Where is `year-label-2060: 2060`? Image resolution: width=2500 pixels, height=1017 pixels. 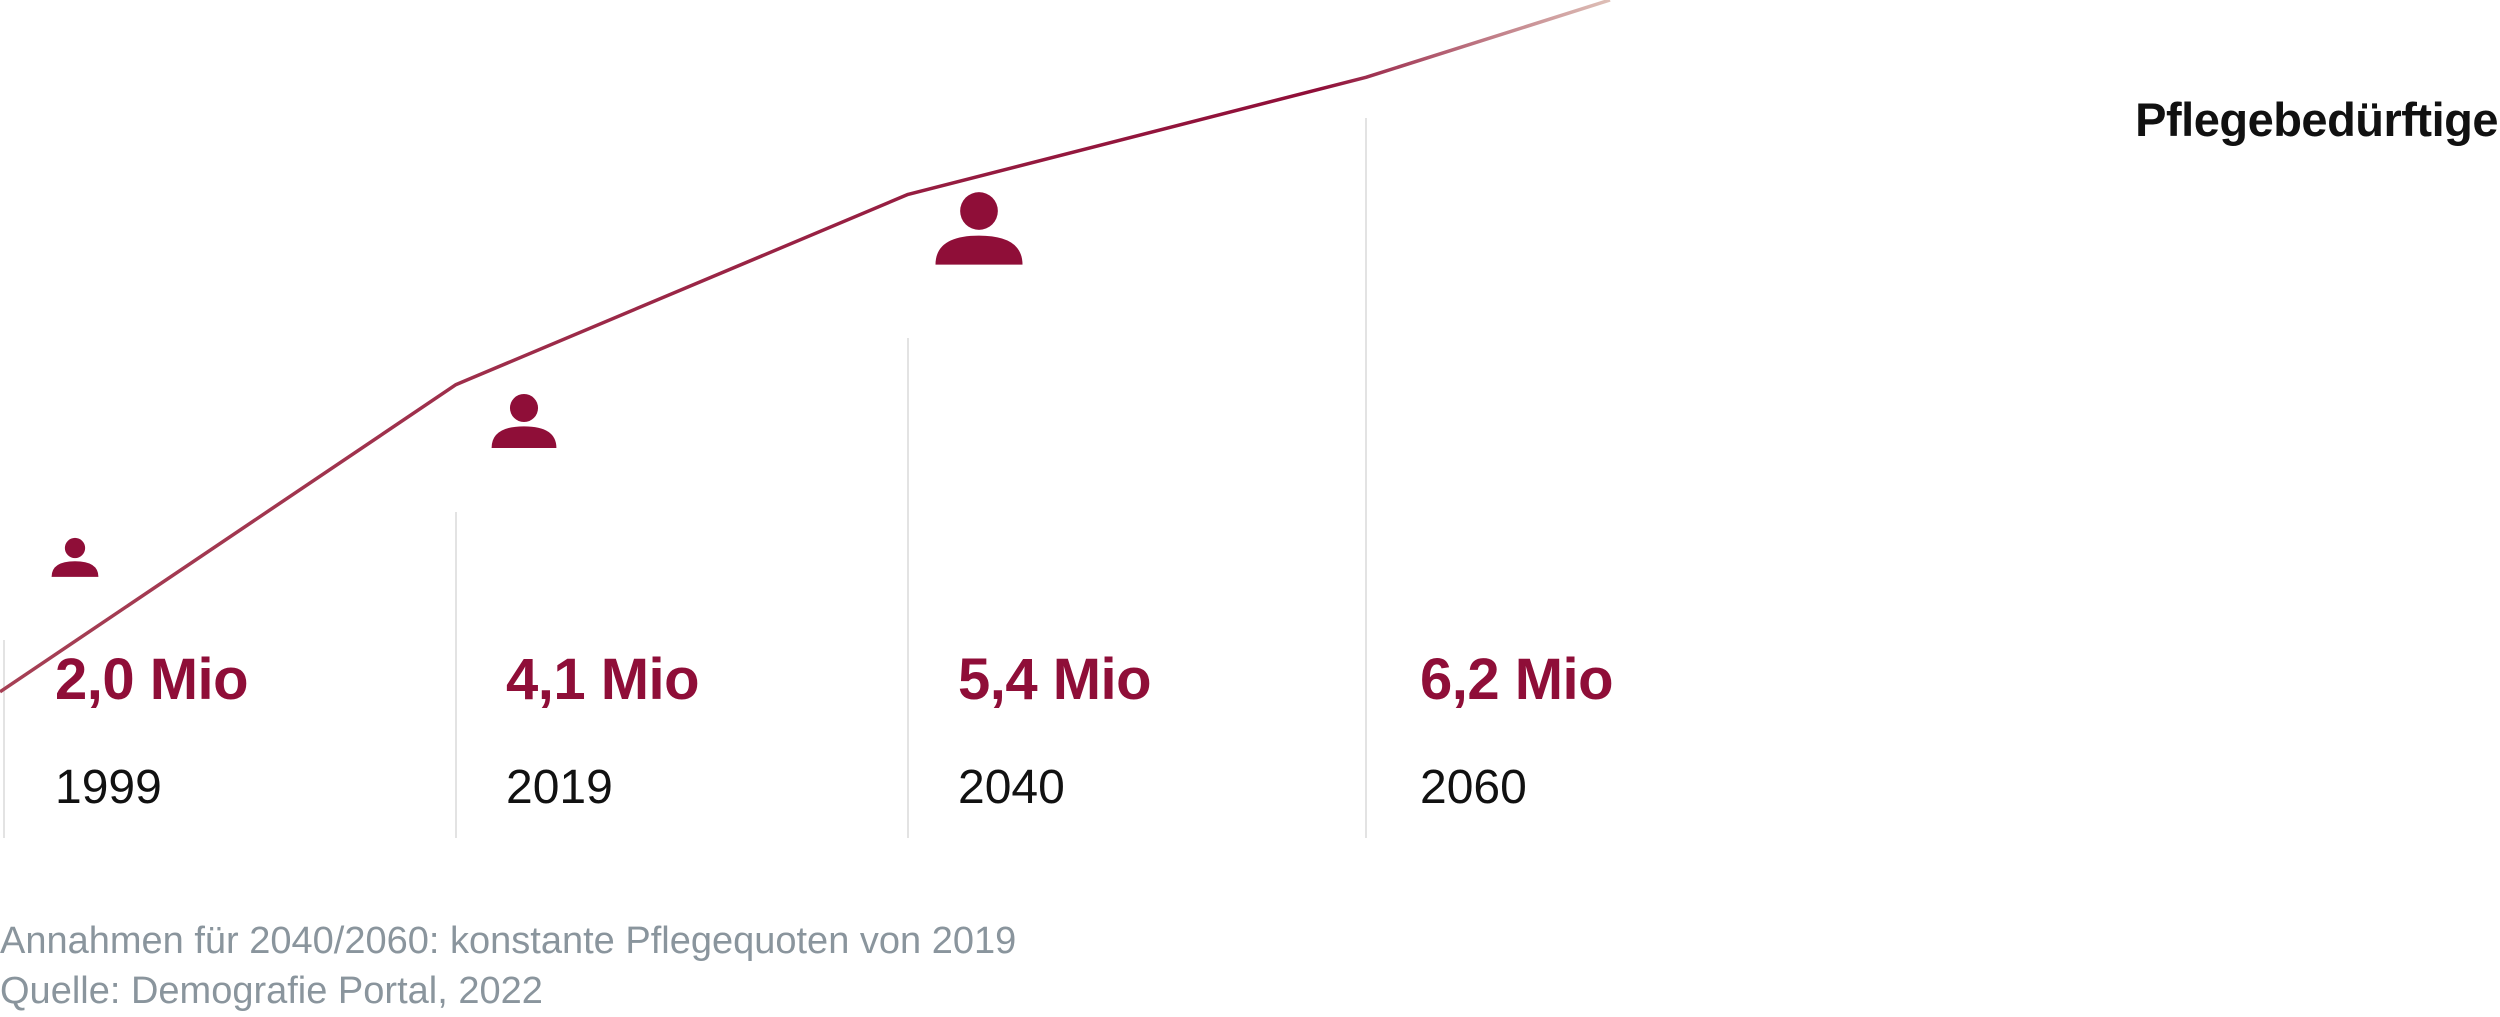 year-label-2060: 2060 is located at coordinates (1473, 787).